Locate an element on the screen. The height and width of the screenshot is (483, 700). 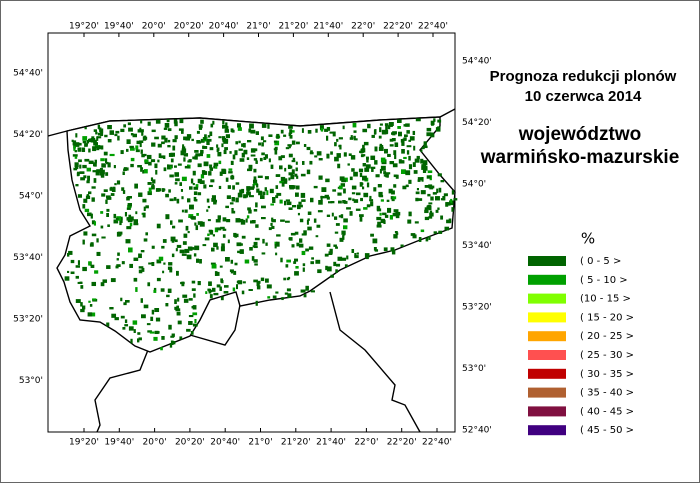
left-tick-label: 53°0' is located at coordinates (31, 381).